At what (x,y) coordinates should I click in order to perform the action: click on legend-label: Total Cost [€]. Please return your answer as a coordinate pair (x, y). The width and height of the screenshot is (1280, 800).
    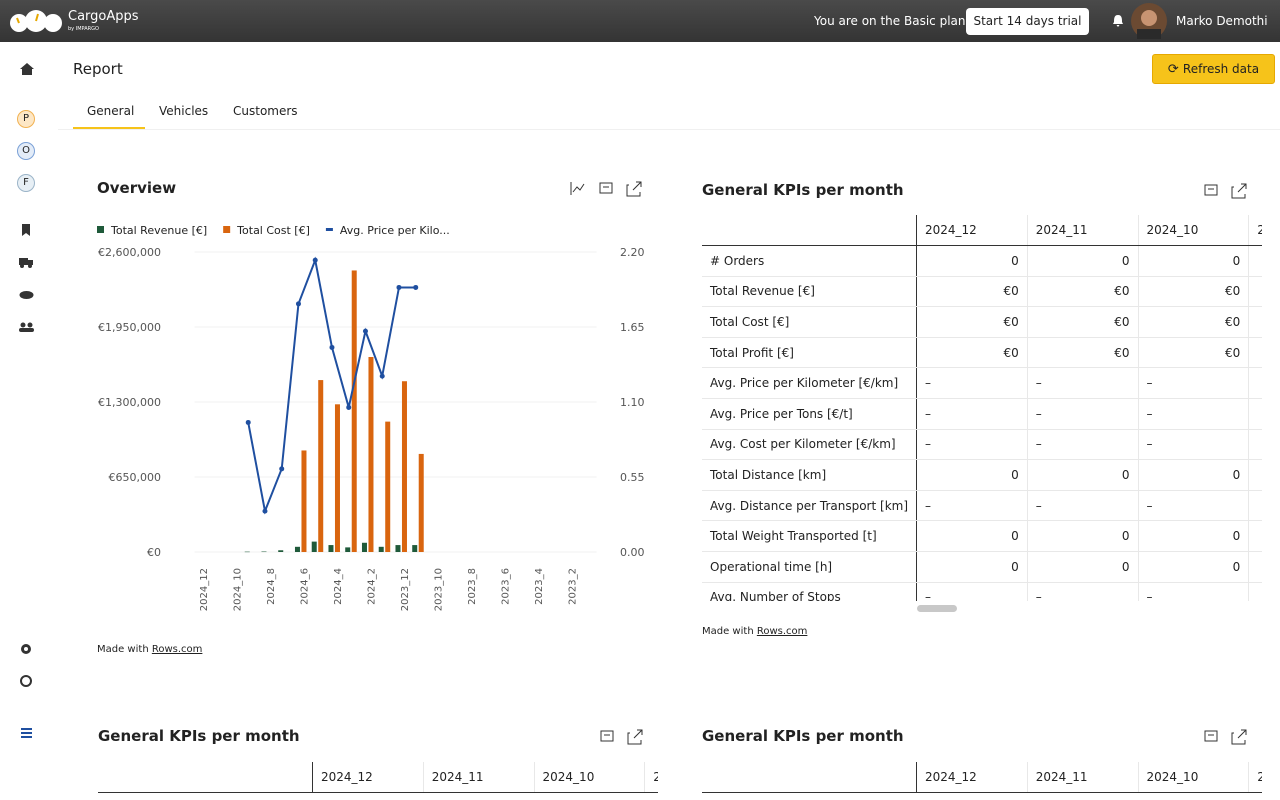
    Looking at the image, I should click on (273, 230).